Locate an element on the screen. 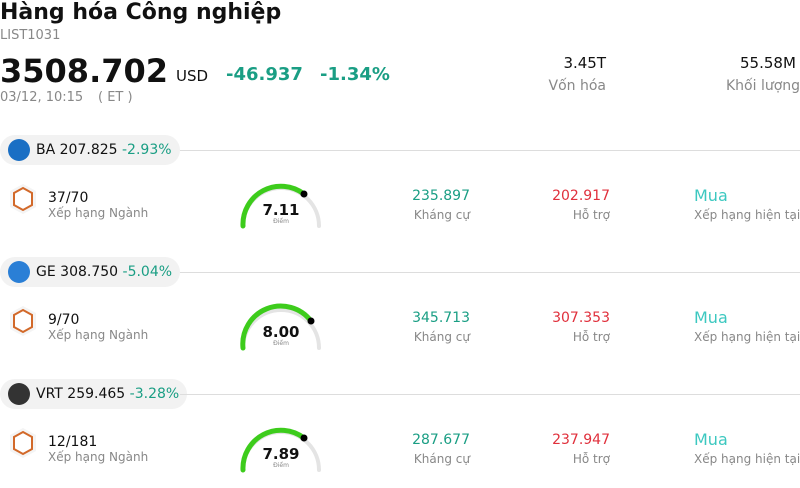  rank: 9/70 is located at coordinates (64, 320).